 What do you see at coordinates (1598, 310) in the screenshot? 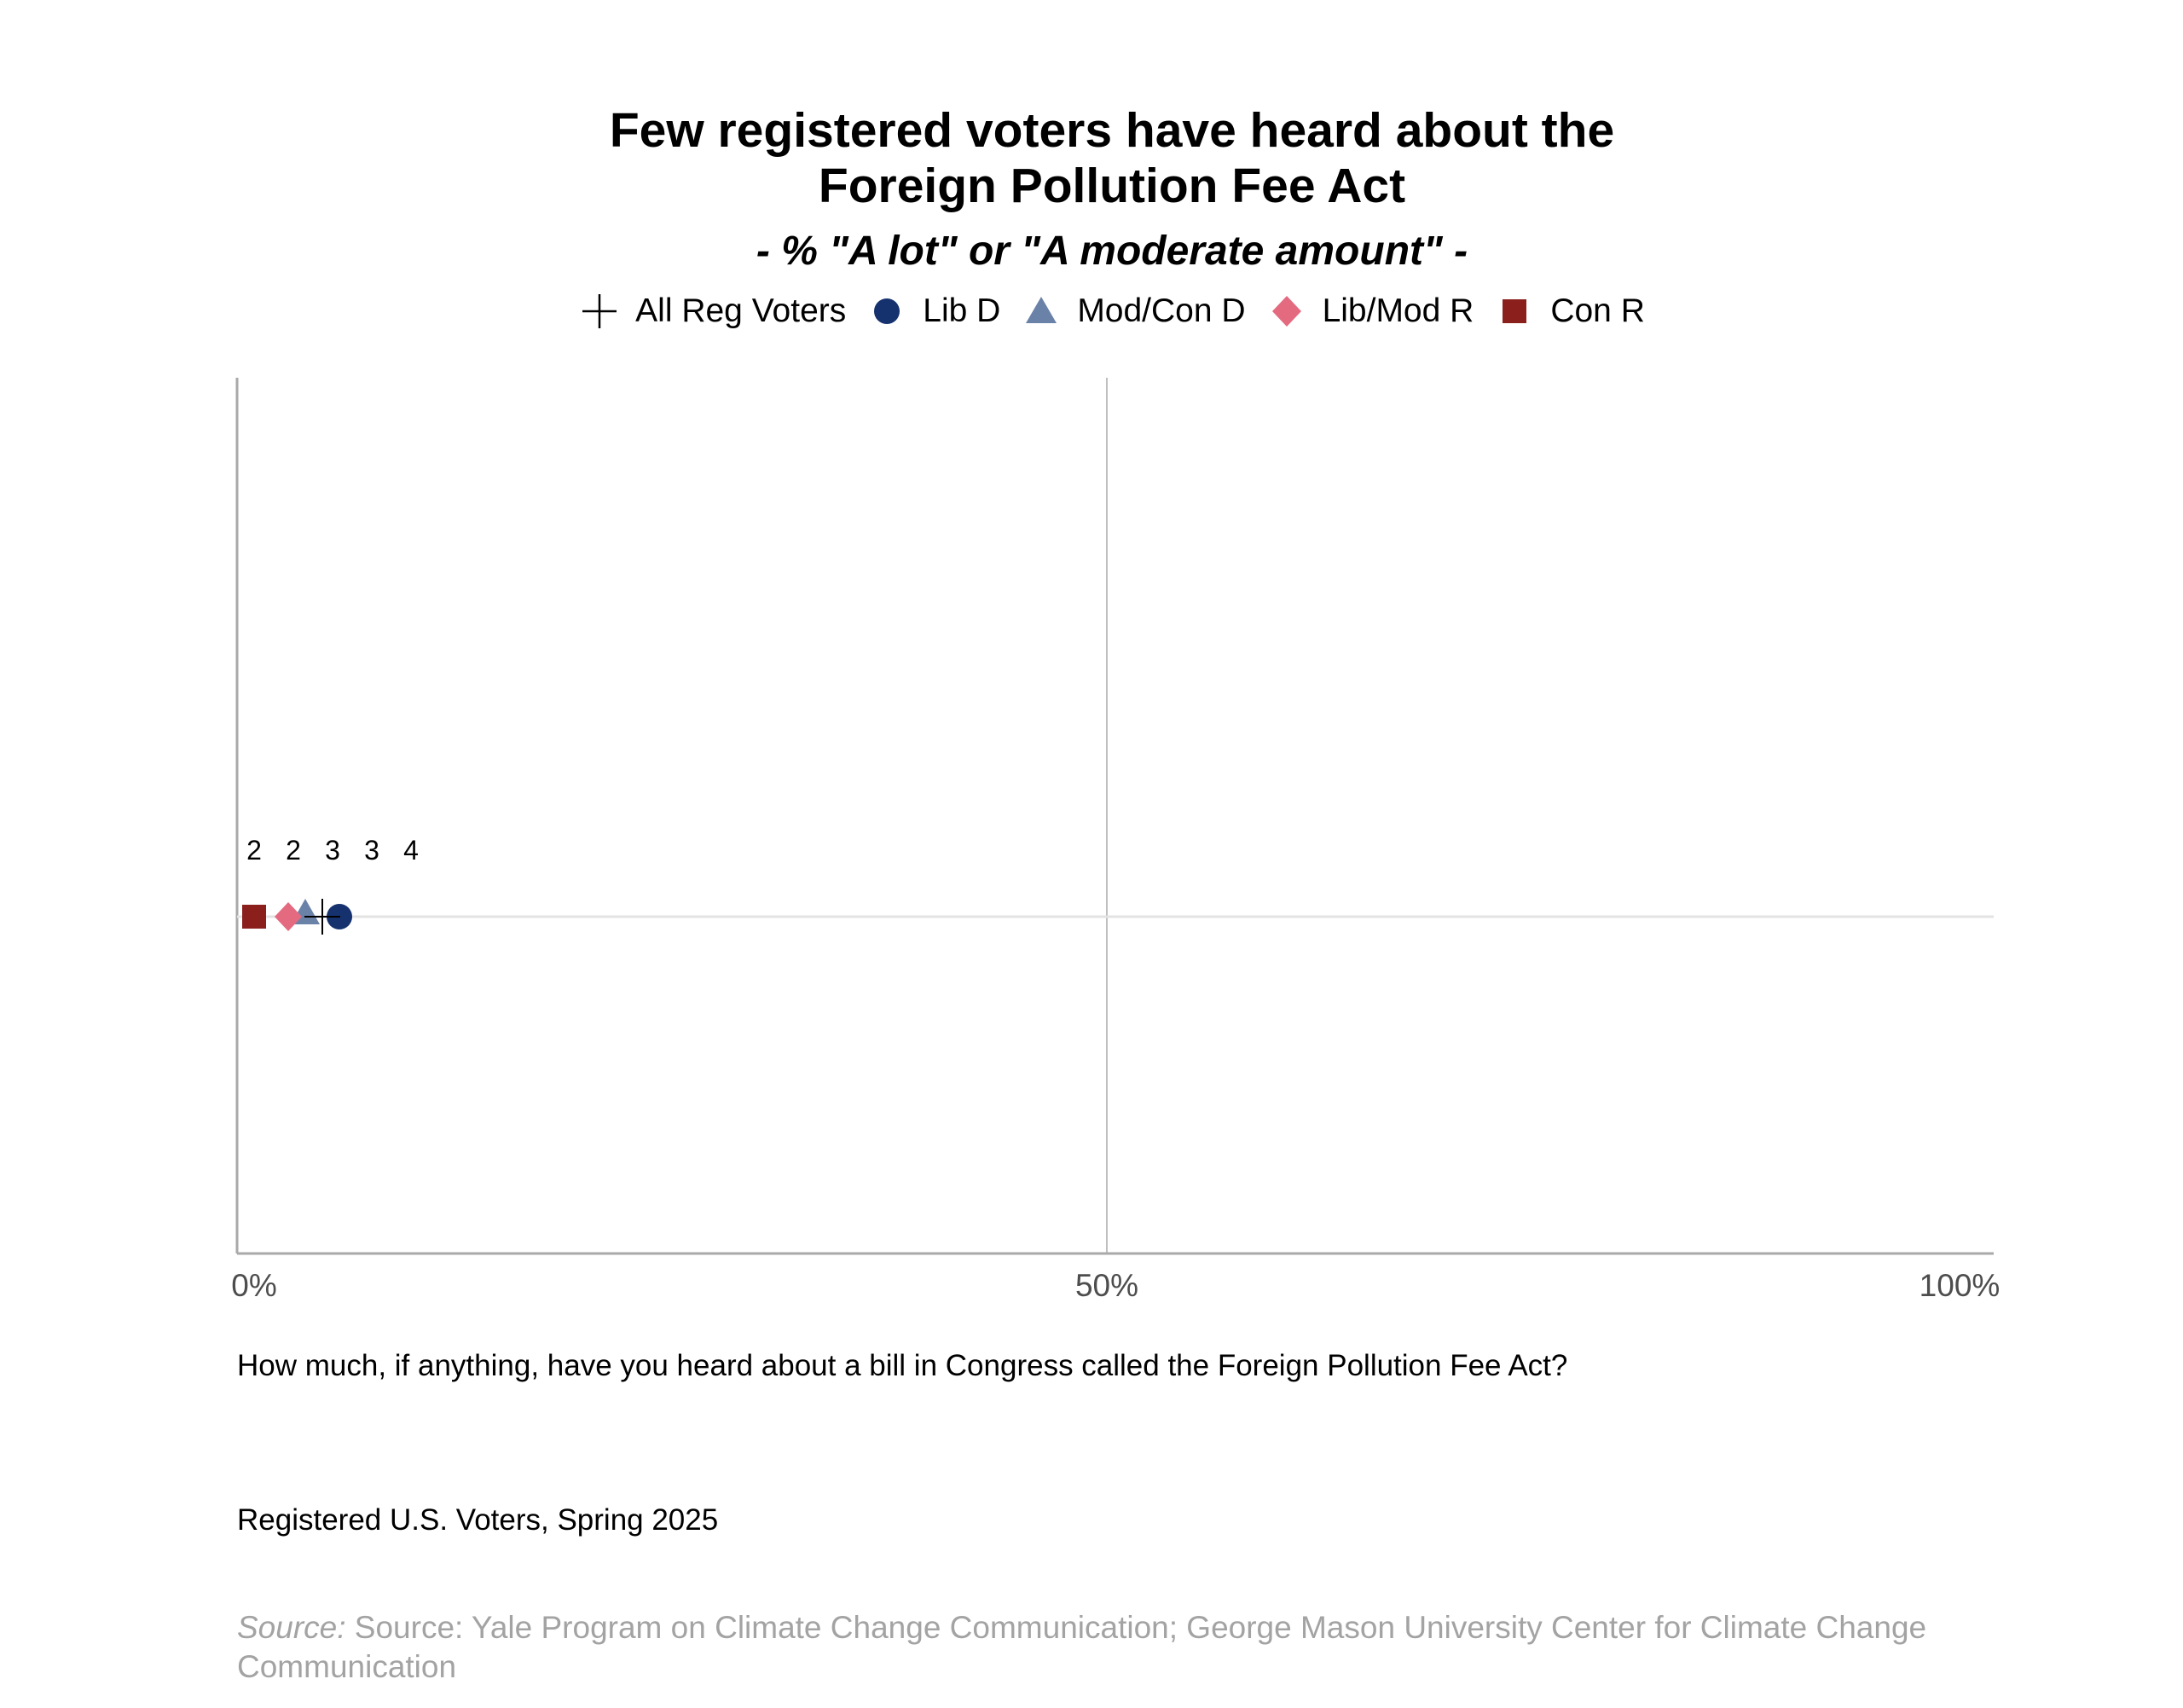
I see `legend-label: Con R` at bounding box center [1598, 310].